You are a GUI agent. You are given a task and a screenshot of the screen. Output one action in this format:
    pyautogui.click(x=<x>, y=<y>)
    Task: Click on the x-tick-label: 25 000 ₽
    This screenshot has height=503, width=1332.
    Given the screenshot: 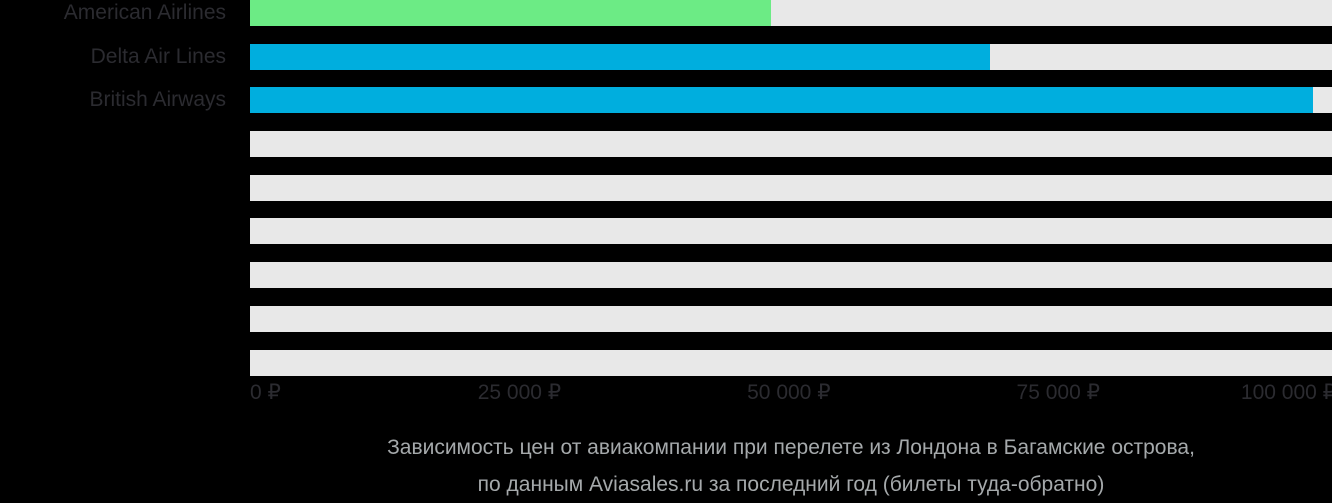 What is the action you would take?
    pyautogui.click(x=519, y=392)
    